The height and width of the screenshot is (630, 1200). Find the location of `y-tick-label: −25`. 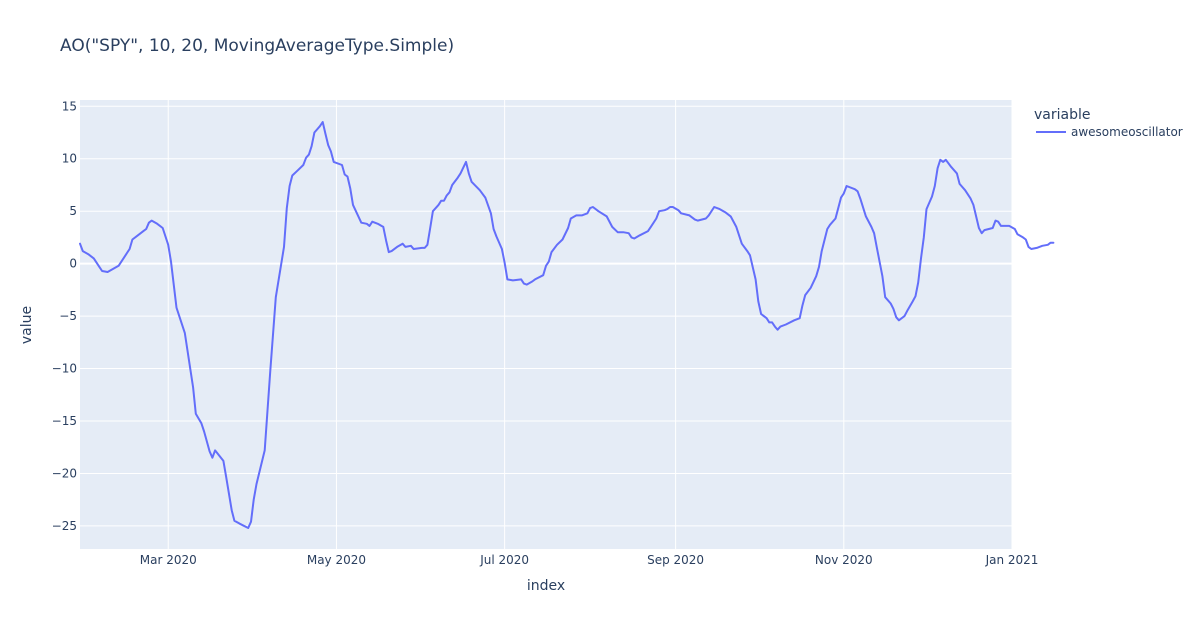

y-tick-label: −25 is located at coordinates (64, 526).